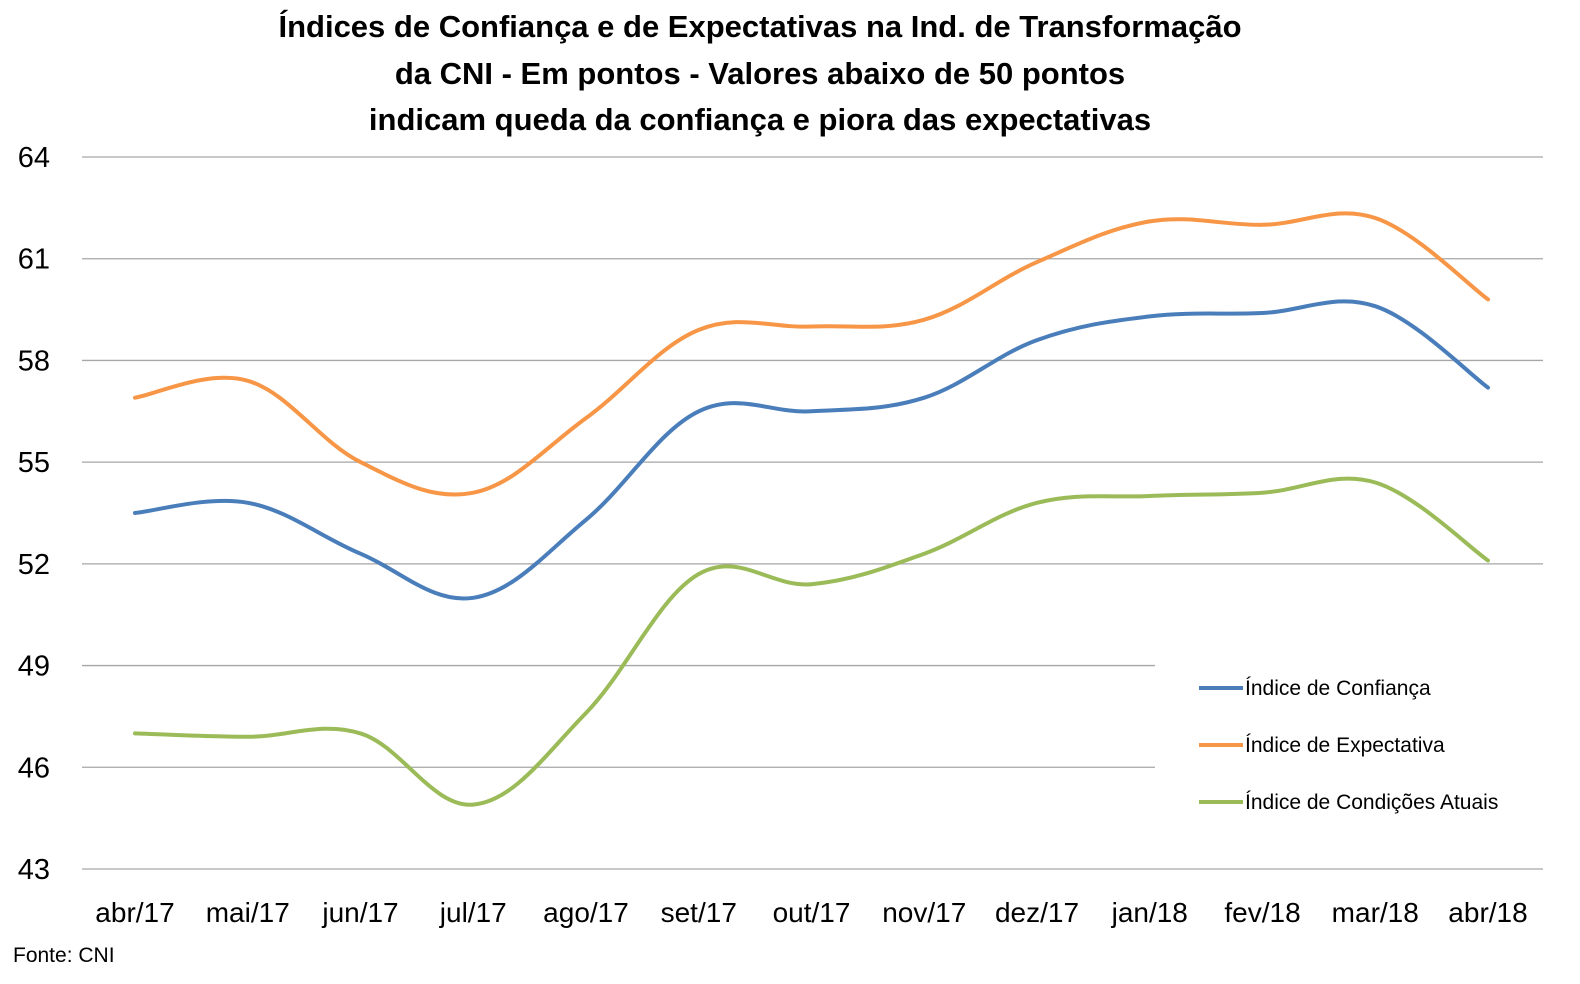  What do you see at coordinates (924, 912) in the screenshot?
I see `x-tick-label-nov/17: nov/17` at bounding box center [924, 912].